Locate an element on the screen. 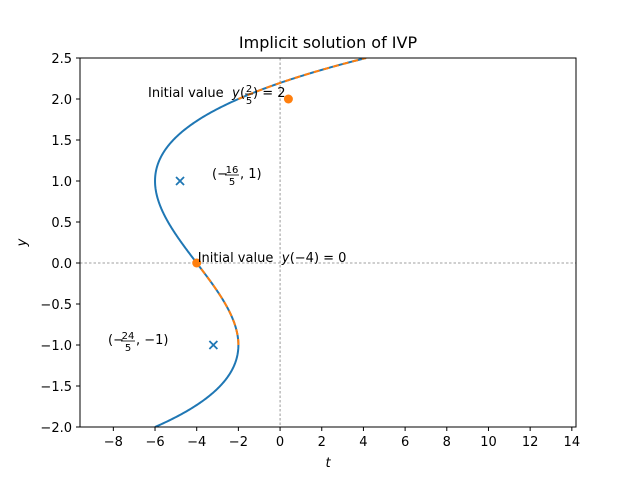 The height and width of the screenshot is (484, 640). critical-point-label-0: (−165, 1) is located at coordinates (237, 176).